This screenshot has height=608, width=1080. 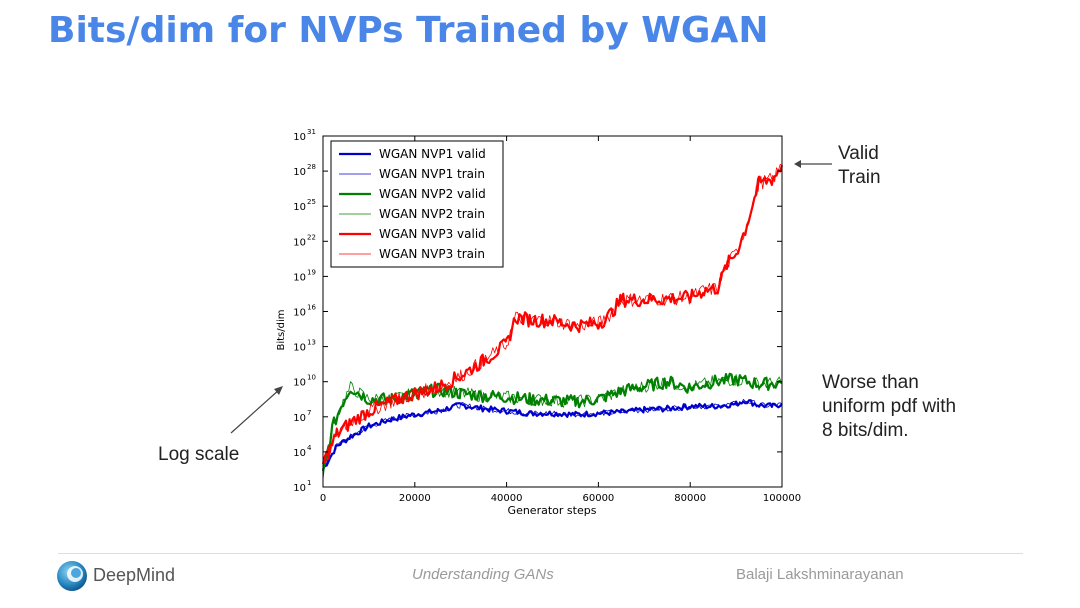 What do you see at coordinates (311, 378) in the screenshot?
I see `y-tick-exponent: 10` at bounding box center [311, 378].